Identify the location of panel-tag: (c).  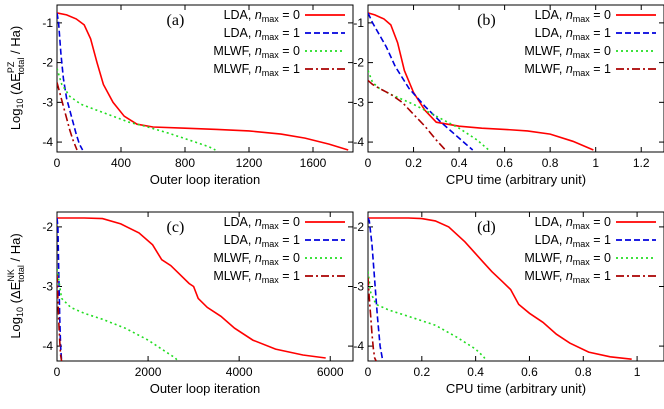
(176, 227).